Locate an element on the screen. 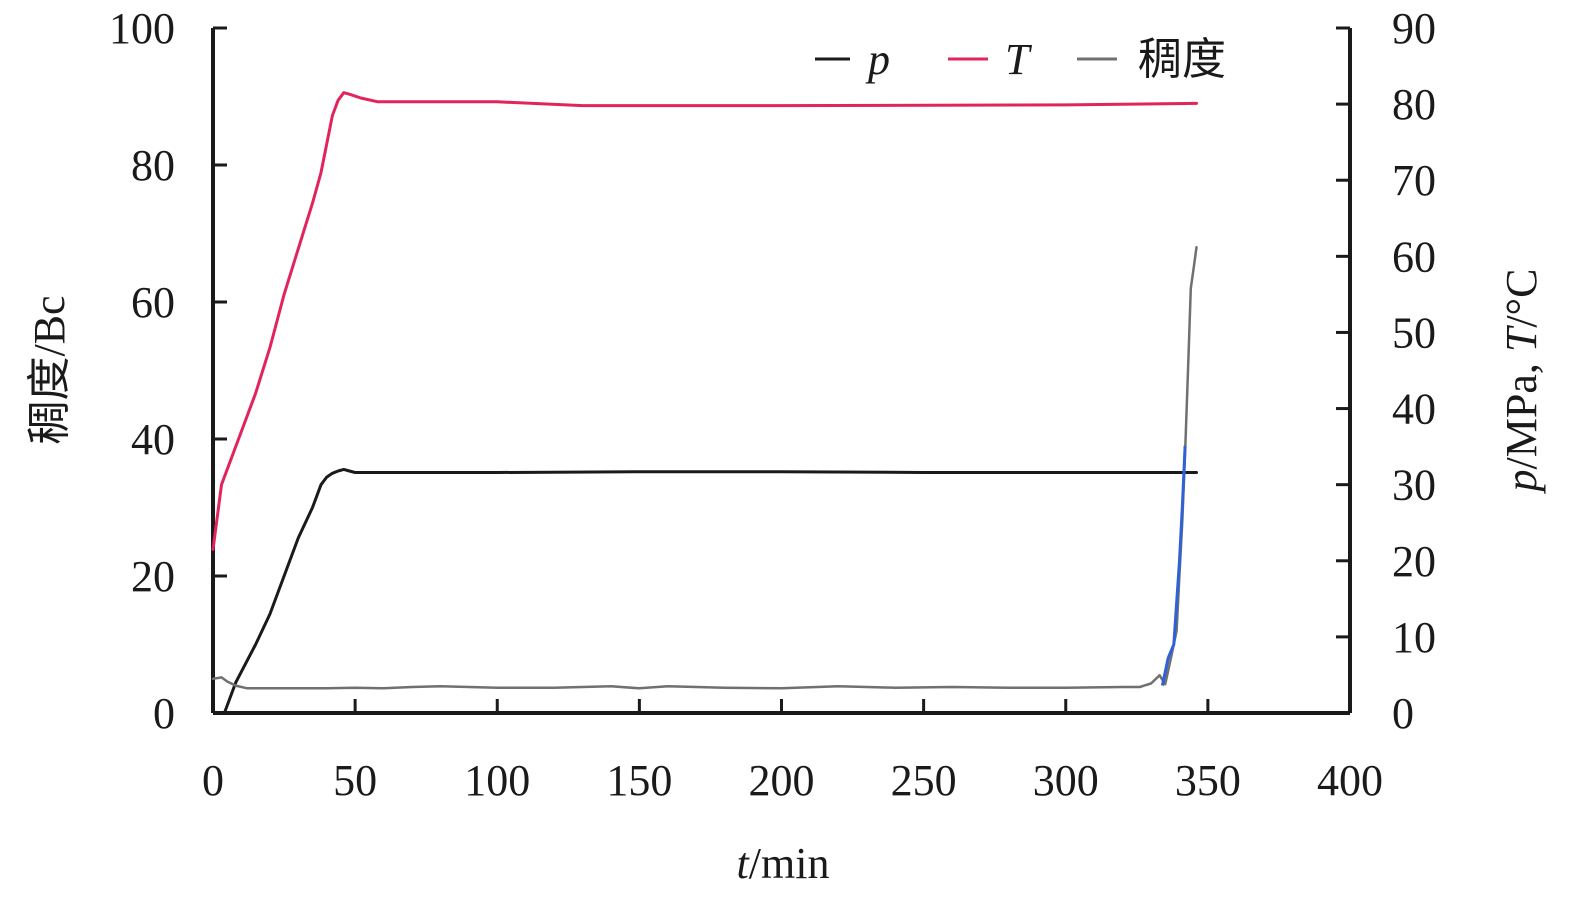 The image size is (1575, 902). legend: p T 稠度 is located at coordinates (1020, 59).